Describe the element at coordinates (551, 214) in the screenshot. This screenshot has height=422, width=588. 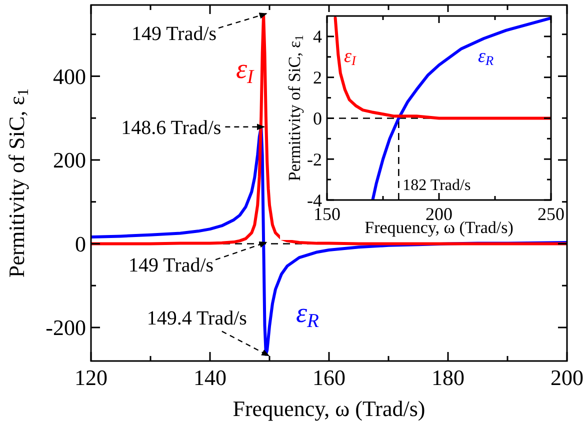
I see `x-tick-label: 250` at that location.